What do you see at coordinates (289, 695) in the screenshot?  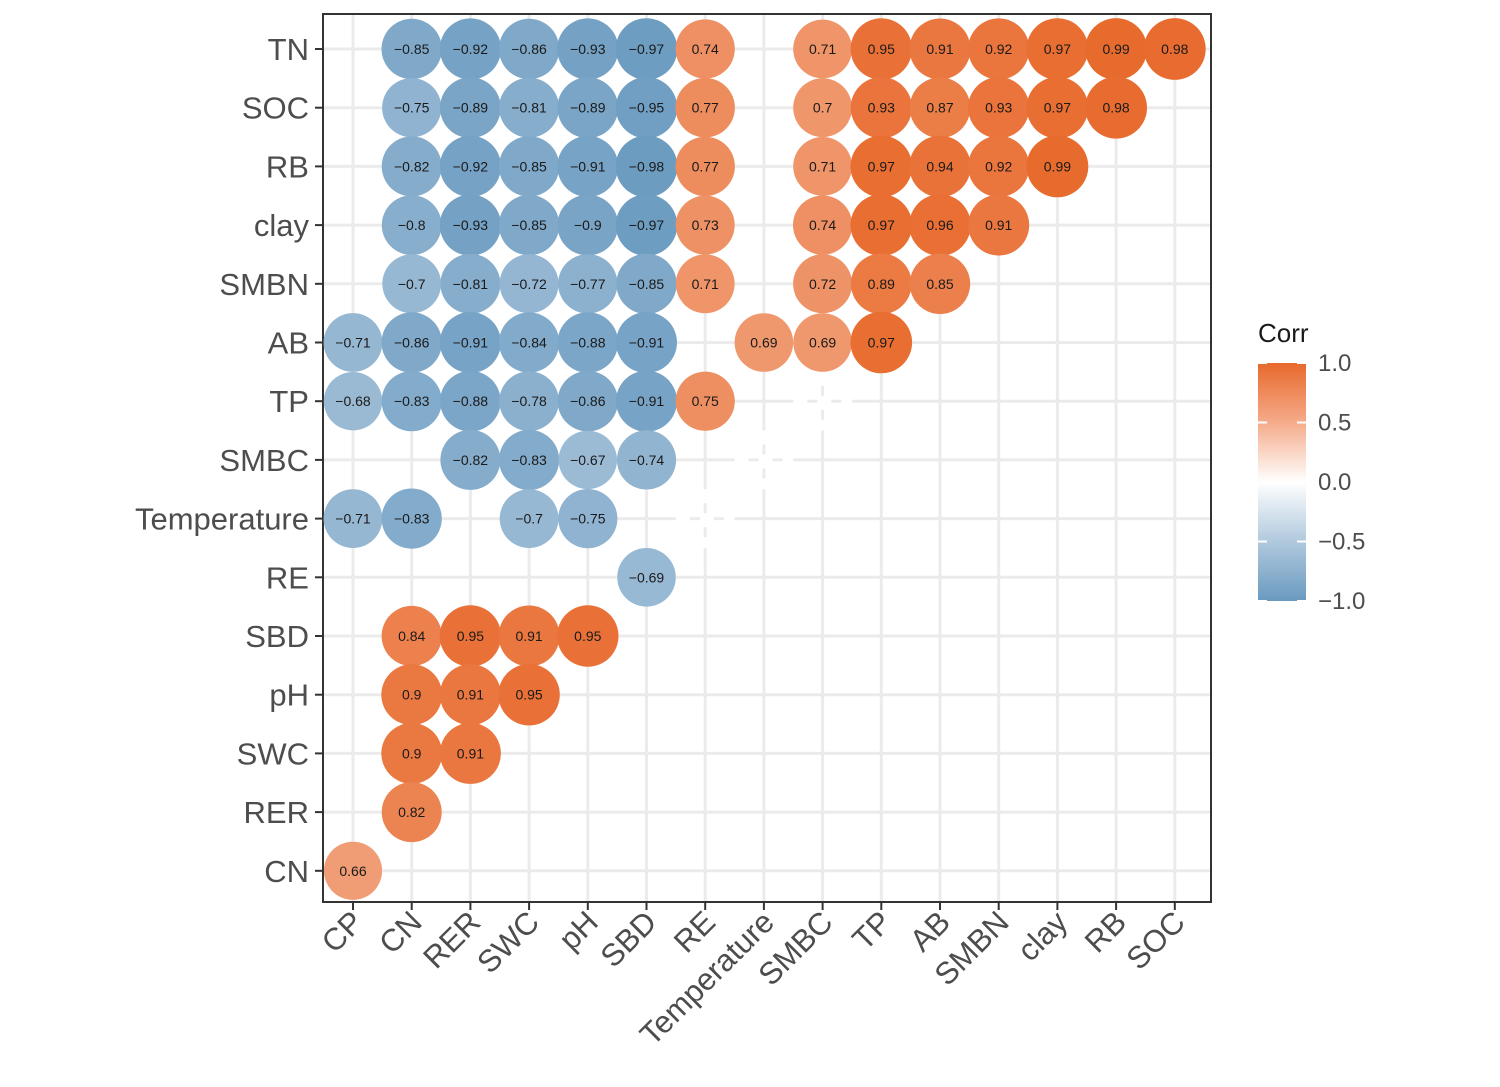 I see `y-tick-label: pH` at bounding box center [289, 695].